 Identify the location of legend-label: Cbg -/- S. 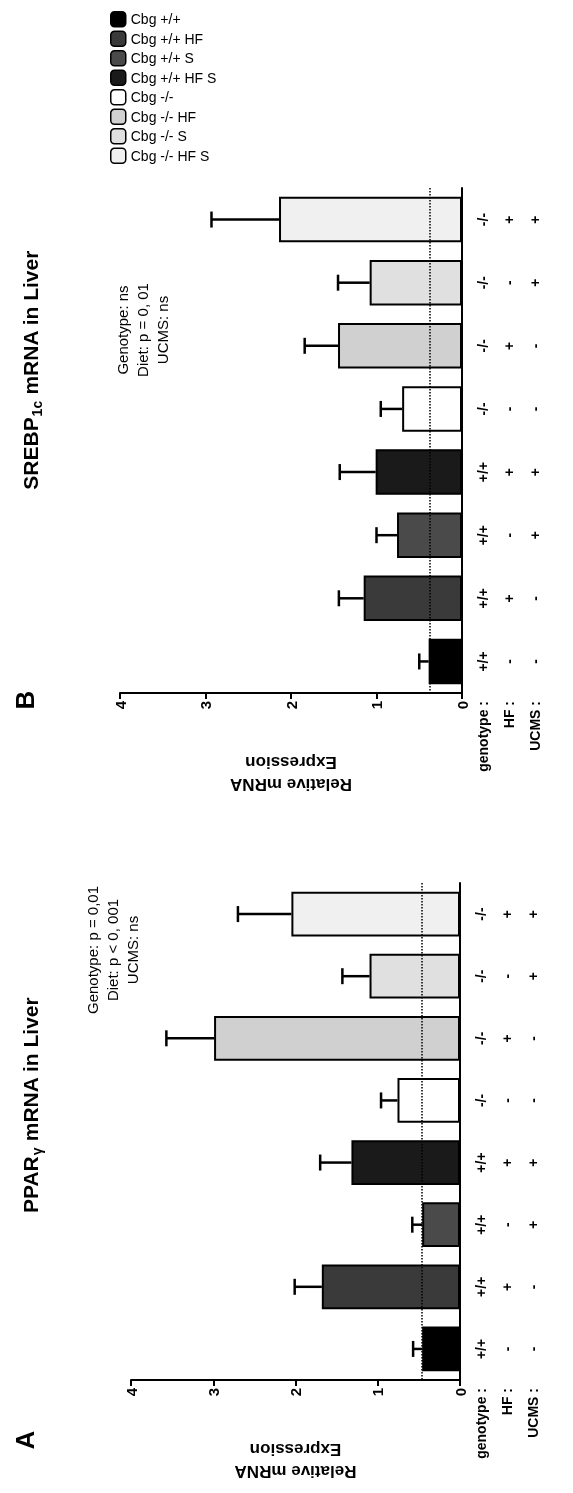
(158, 136).